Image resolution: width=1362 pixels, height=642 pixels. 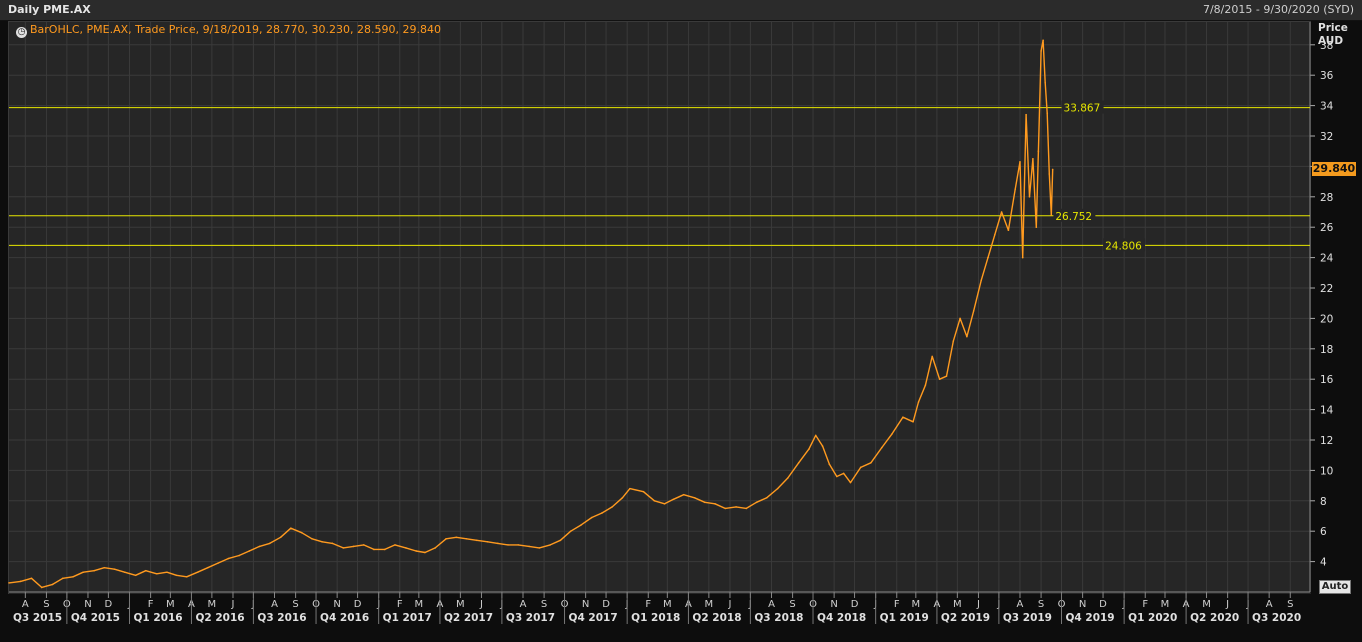 What do you see at coordinates (1335, 587) in the screenshot?
I see `auto-scale-button: Auto` at bounding box center [1335, 587].